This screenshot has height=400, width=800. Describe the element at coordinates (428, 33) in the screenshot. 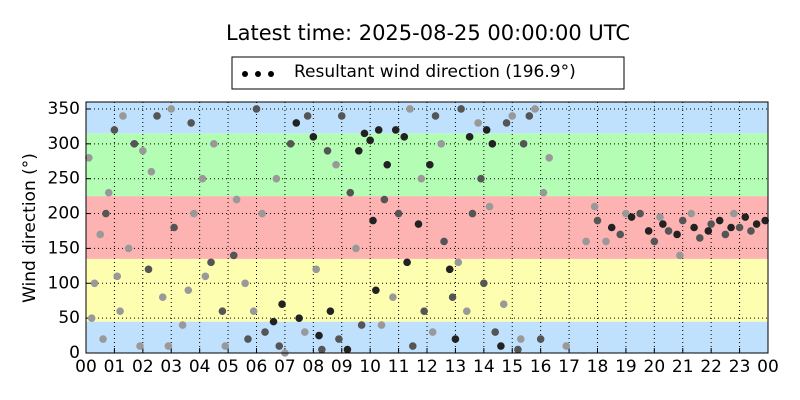

I see `chart-title: Latest time: 2025-08-25 00:00:00 UTC` at that location.